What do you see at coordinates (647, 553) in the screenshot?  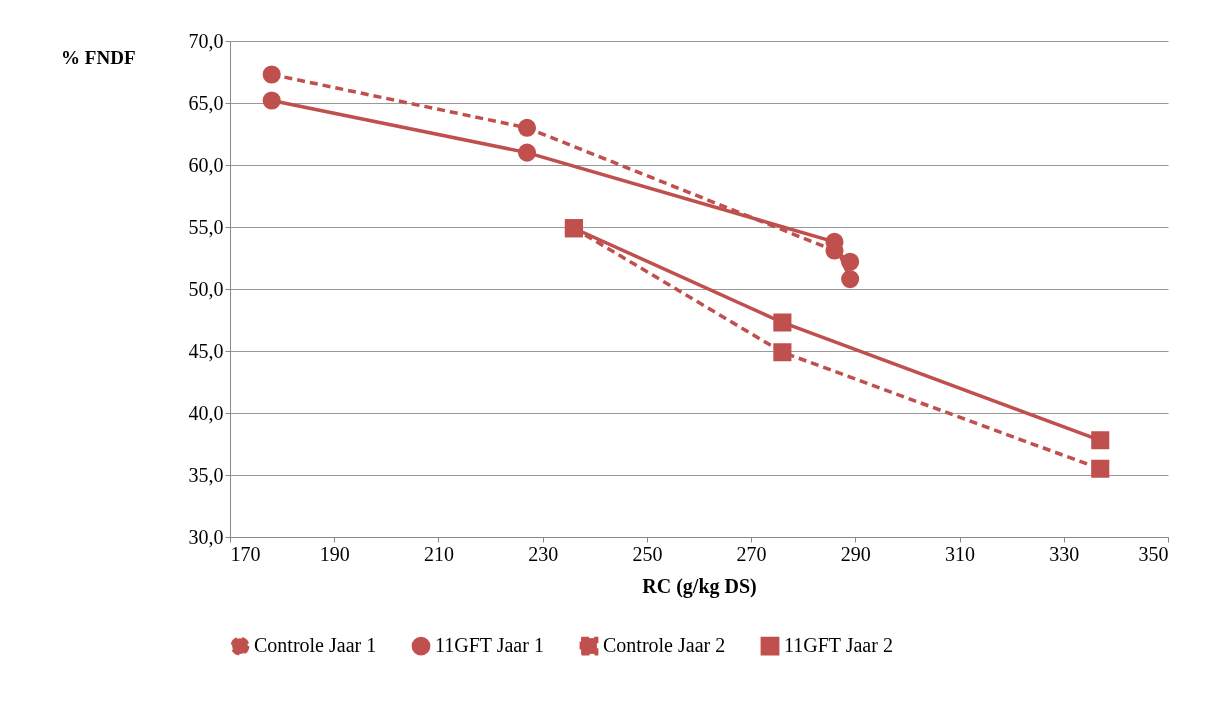 I see `x-tick-label: 250` at bounding box center [647, 553].